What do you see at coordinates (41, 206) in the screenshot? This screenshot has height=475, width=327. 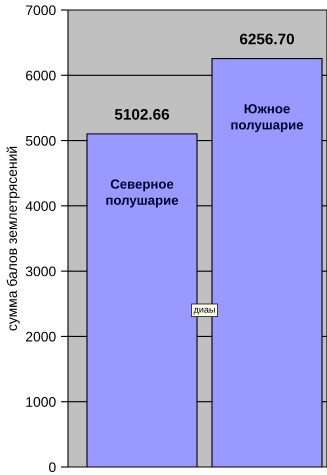 I see `y-tick-label: 4000` at bounding box center [41, 206].